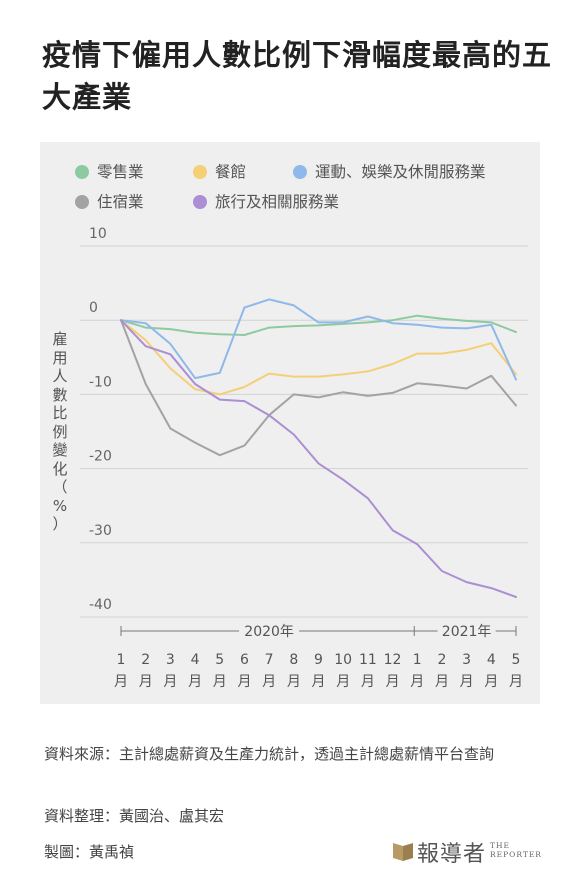 The width and height of the screenshot is (580, 893). What do you see at coordinates (452, 854) in the screenshot?
I see `logo-zh: 報導者` at bounding box center [452, 854].